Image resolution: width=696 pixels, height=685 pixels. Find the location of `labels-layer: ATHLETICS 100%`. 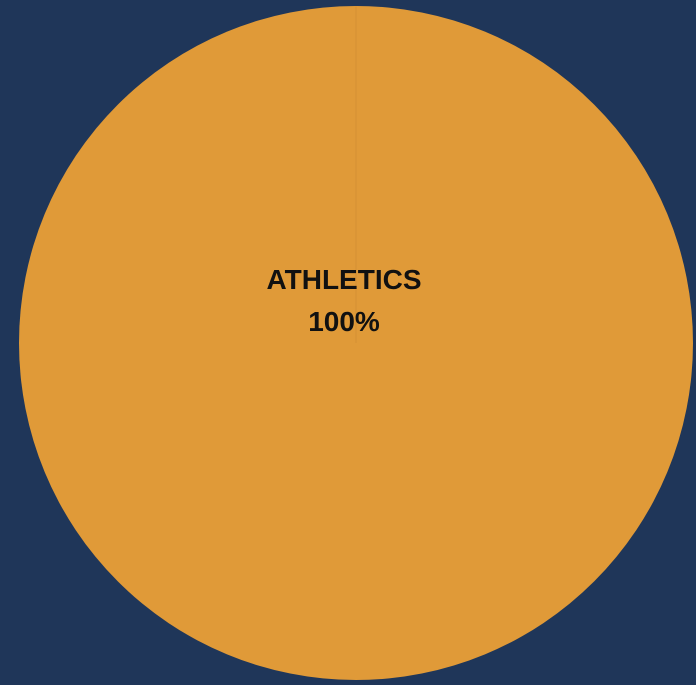

labels-layer: ATHLETICS 100% is located at coordinates (343, 300).